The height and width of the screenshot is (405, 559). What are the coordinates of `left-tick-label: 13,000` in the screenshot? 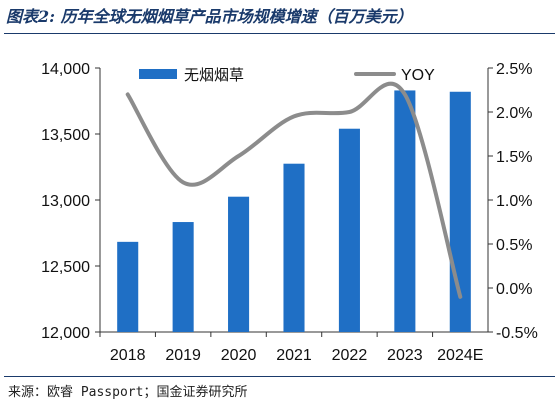 It's located at (65, 201).